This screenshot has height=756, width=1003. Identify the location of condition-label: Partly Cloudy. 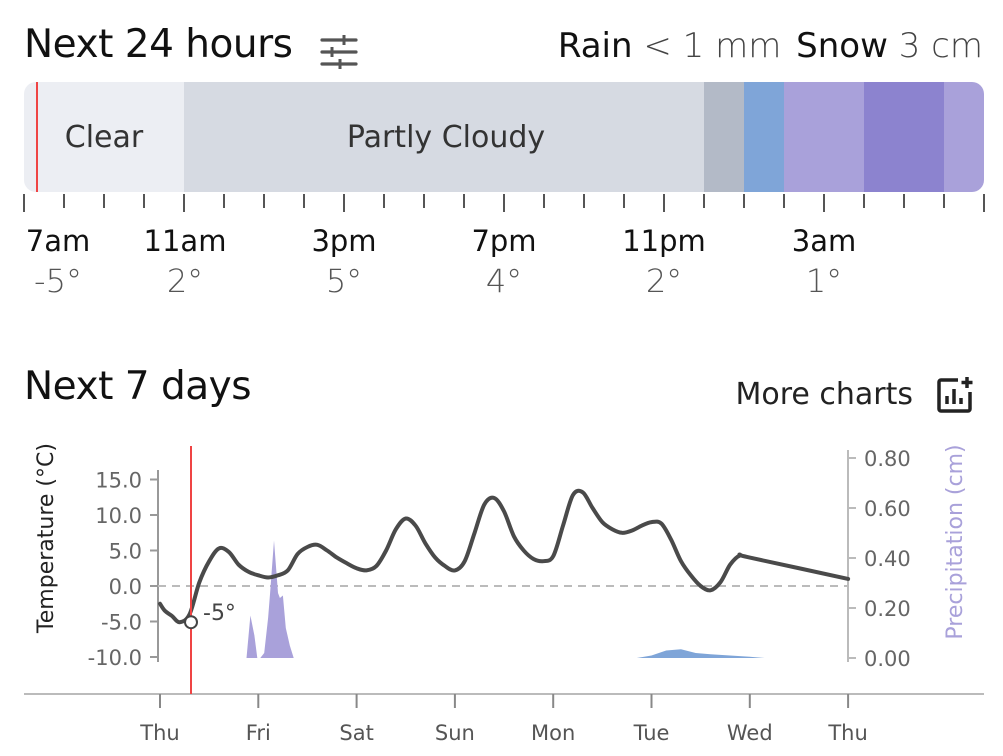
(446, 137).